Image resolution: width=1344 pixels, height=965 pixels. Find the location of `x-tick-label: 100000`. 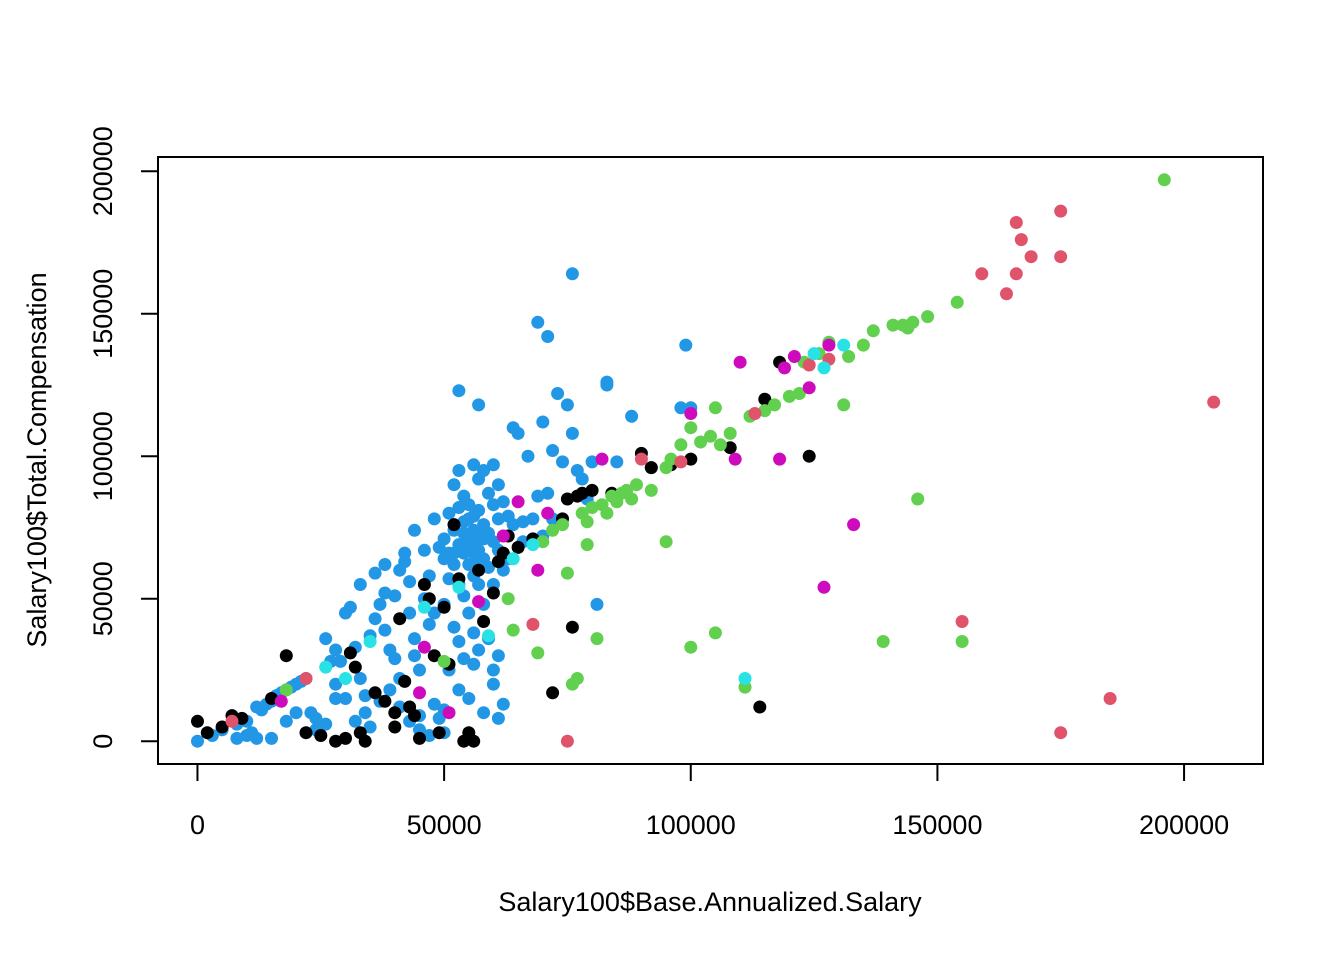

x-tick-label: 100000 is located at coordinates (691, 825).